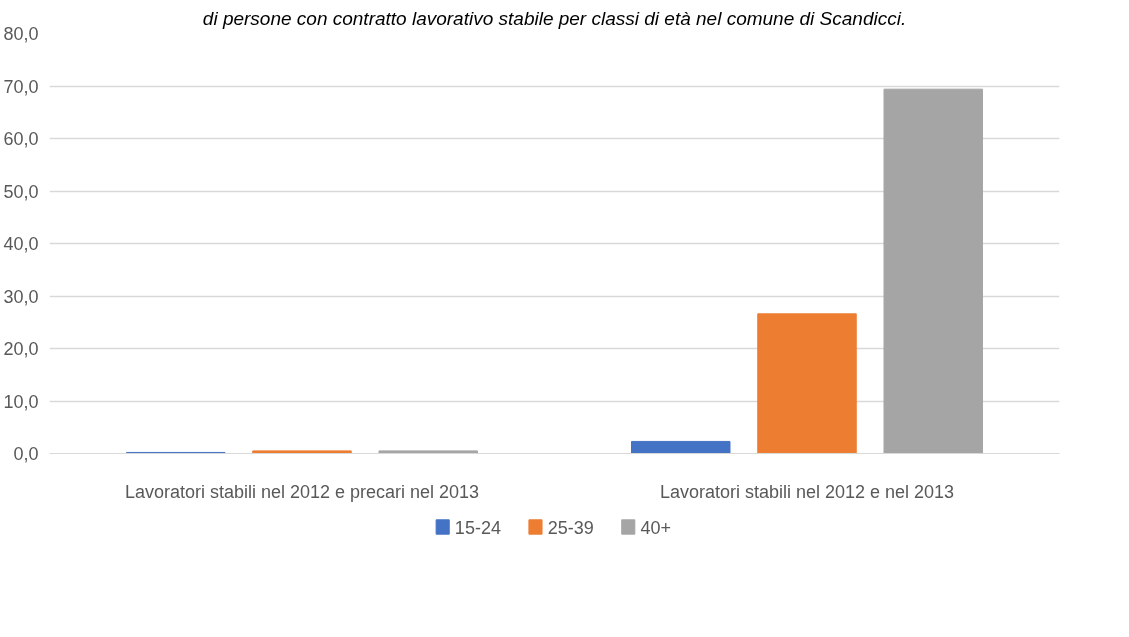  Describe the element at coordinates (21, 34) in the screenshot. I see `y-tick-label: 80,0` at that location.